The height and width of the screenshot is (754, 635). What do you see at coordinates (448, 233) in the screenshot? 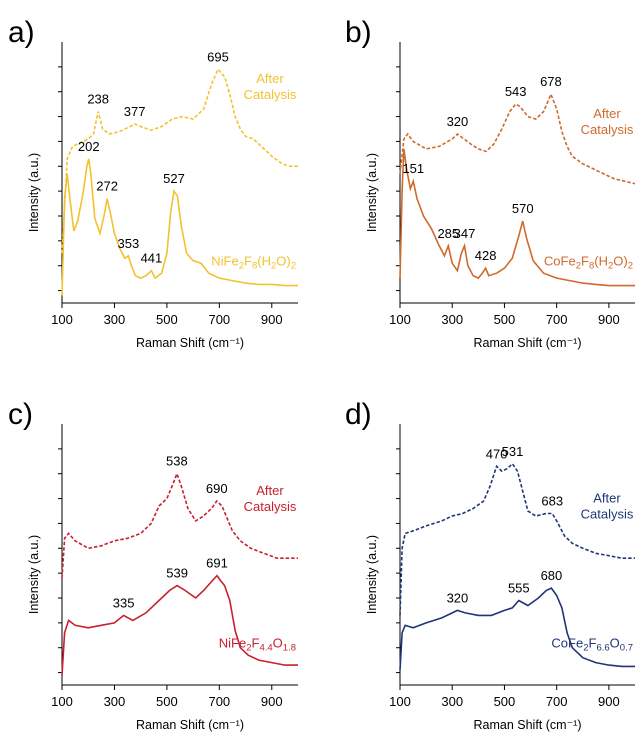
I see `peak-label: 285` at bounding box center [448, 233].